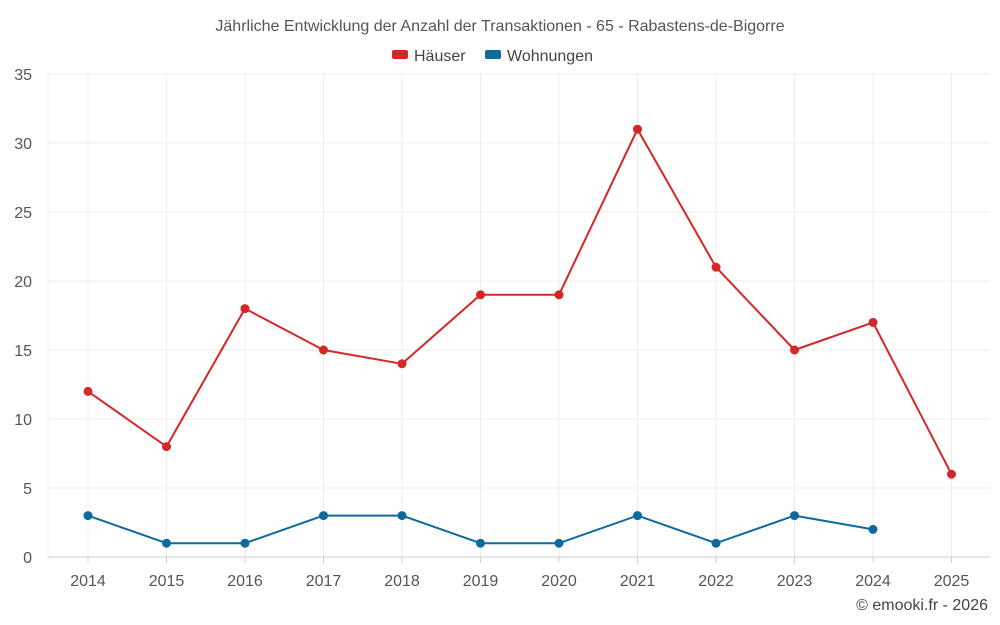  What do you see at coordinates (88, 581) in the screenshot?
I see `x-tick-label: 2014` at bounding box center [88, 581].